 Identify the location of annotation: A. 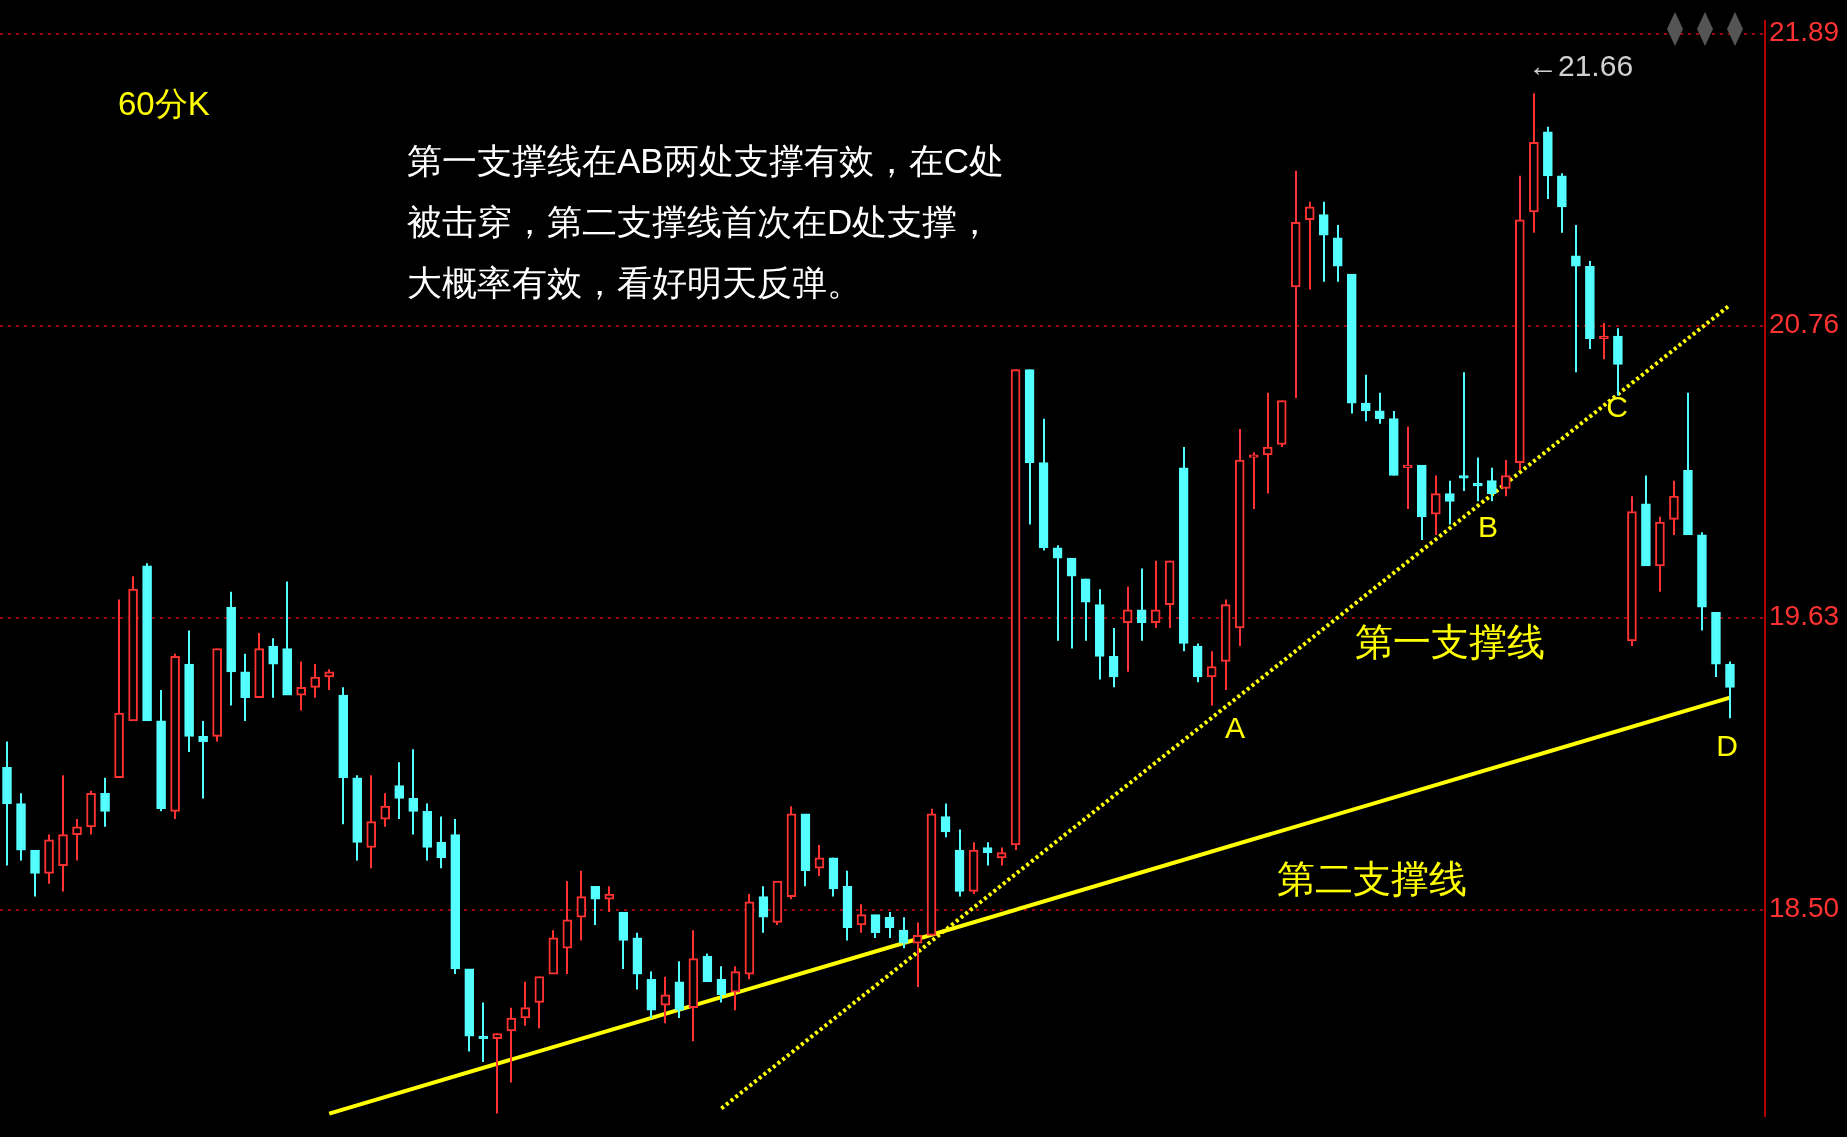
(1235, 728).